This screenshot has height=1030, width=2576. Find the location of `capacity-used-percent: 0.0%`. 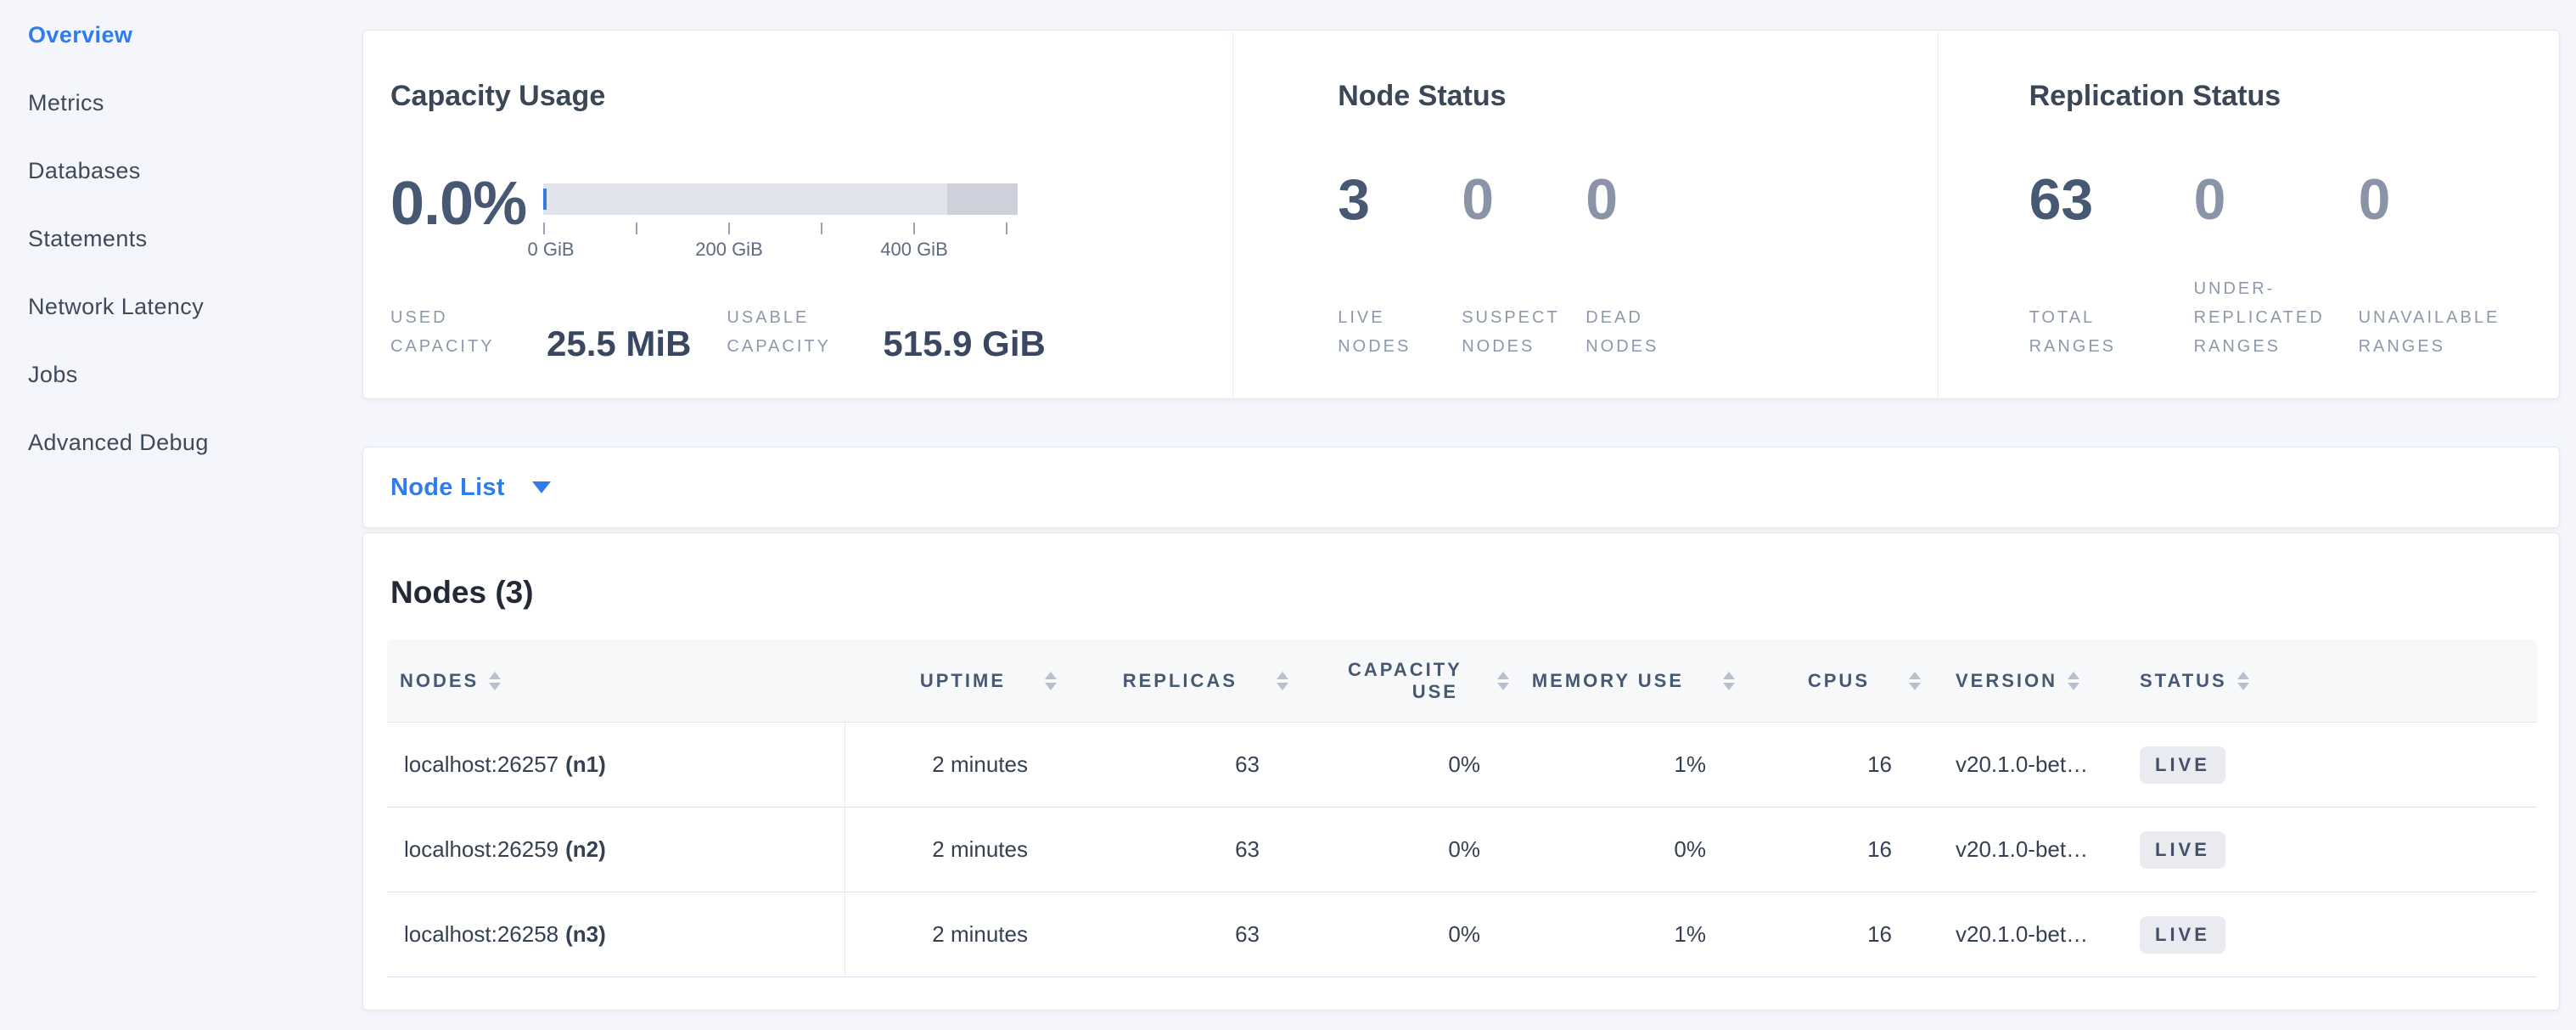

capacity-used-percent: 0.0% is located at coordinates (458, 204).